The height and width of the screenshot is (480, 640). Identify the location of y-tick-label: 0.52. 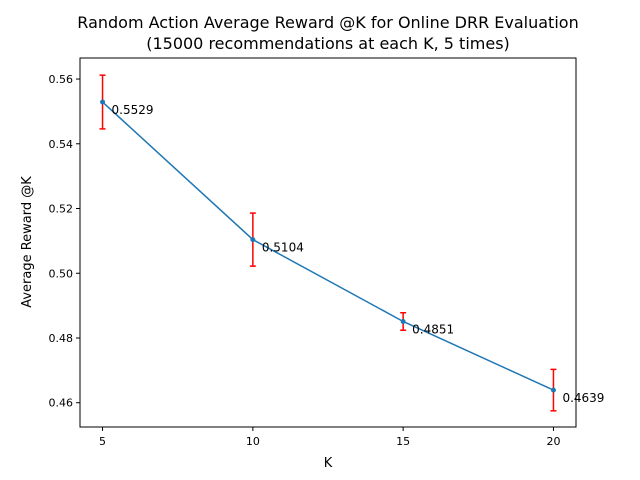
(61, 209).